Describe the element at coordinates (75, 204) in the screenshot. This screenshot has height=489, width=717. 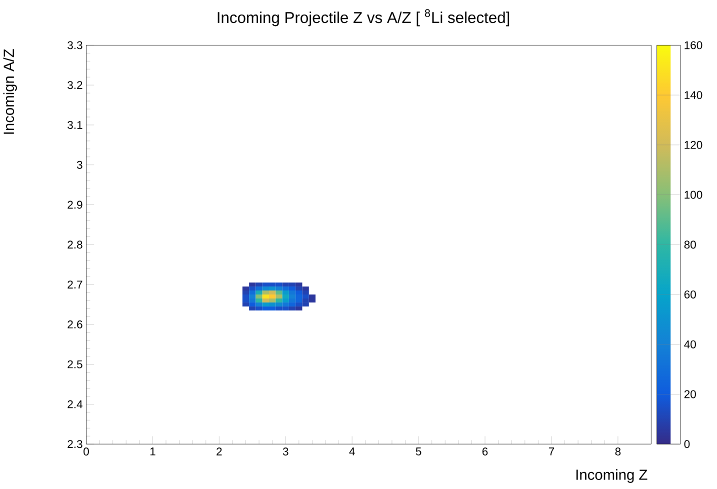
I see `y-tick-label: 2.9` at that location.